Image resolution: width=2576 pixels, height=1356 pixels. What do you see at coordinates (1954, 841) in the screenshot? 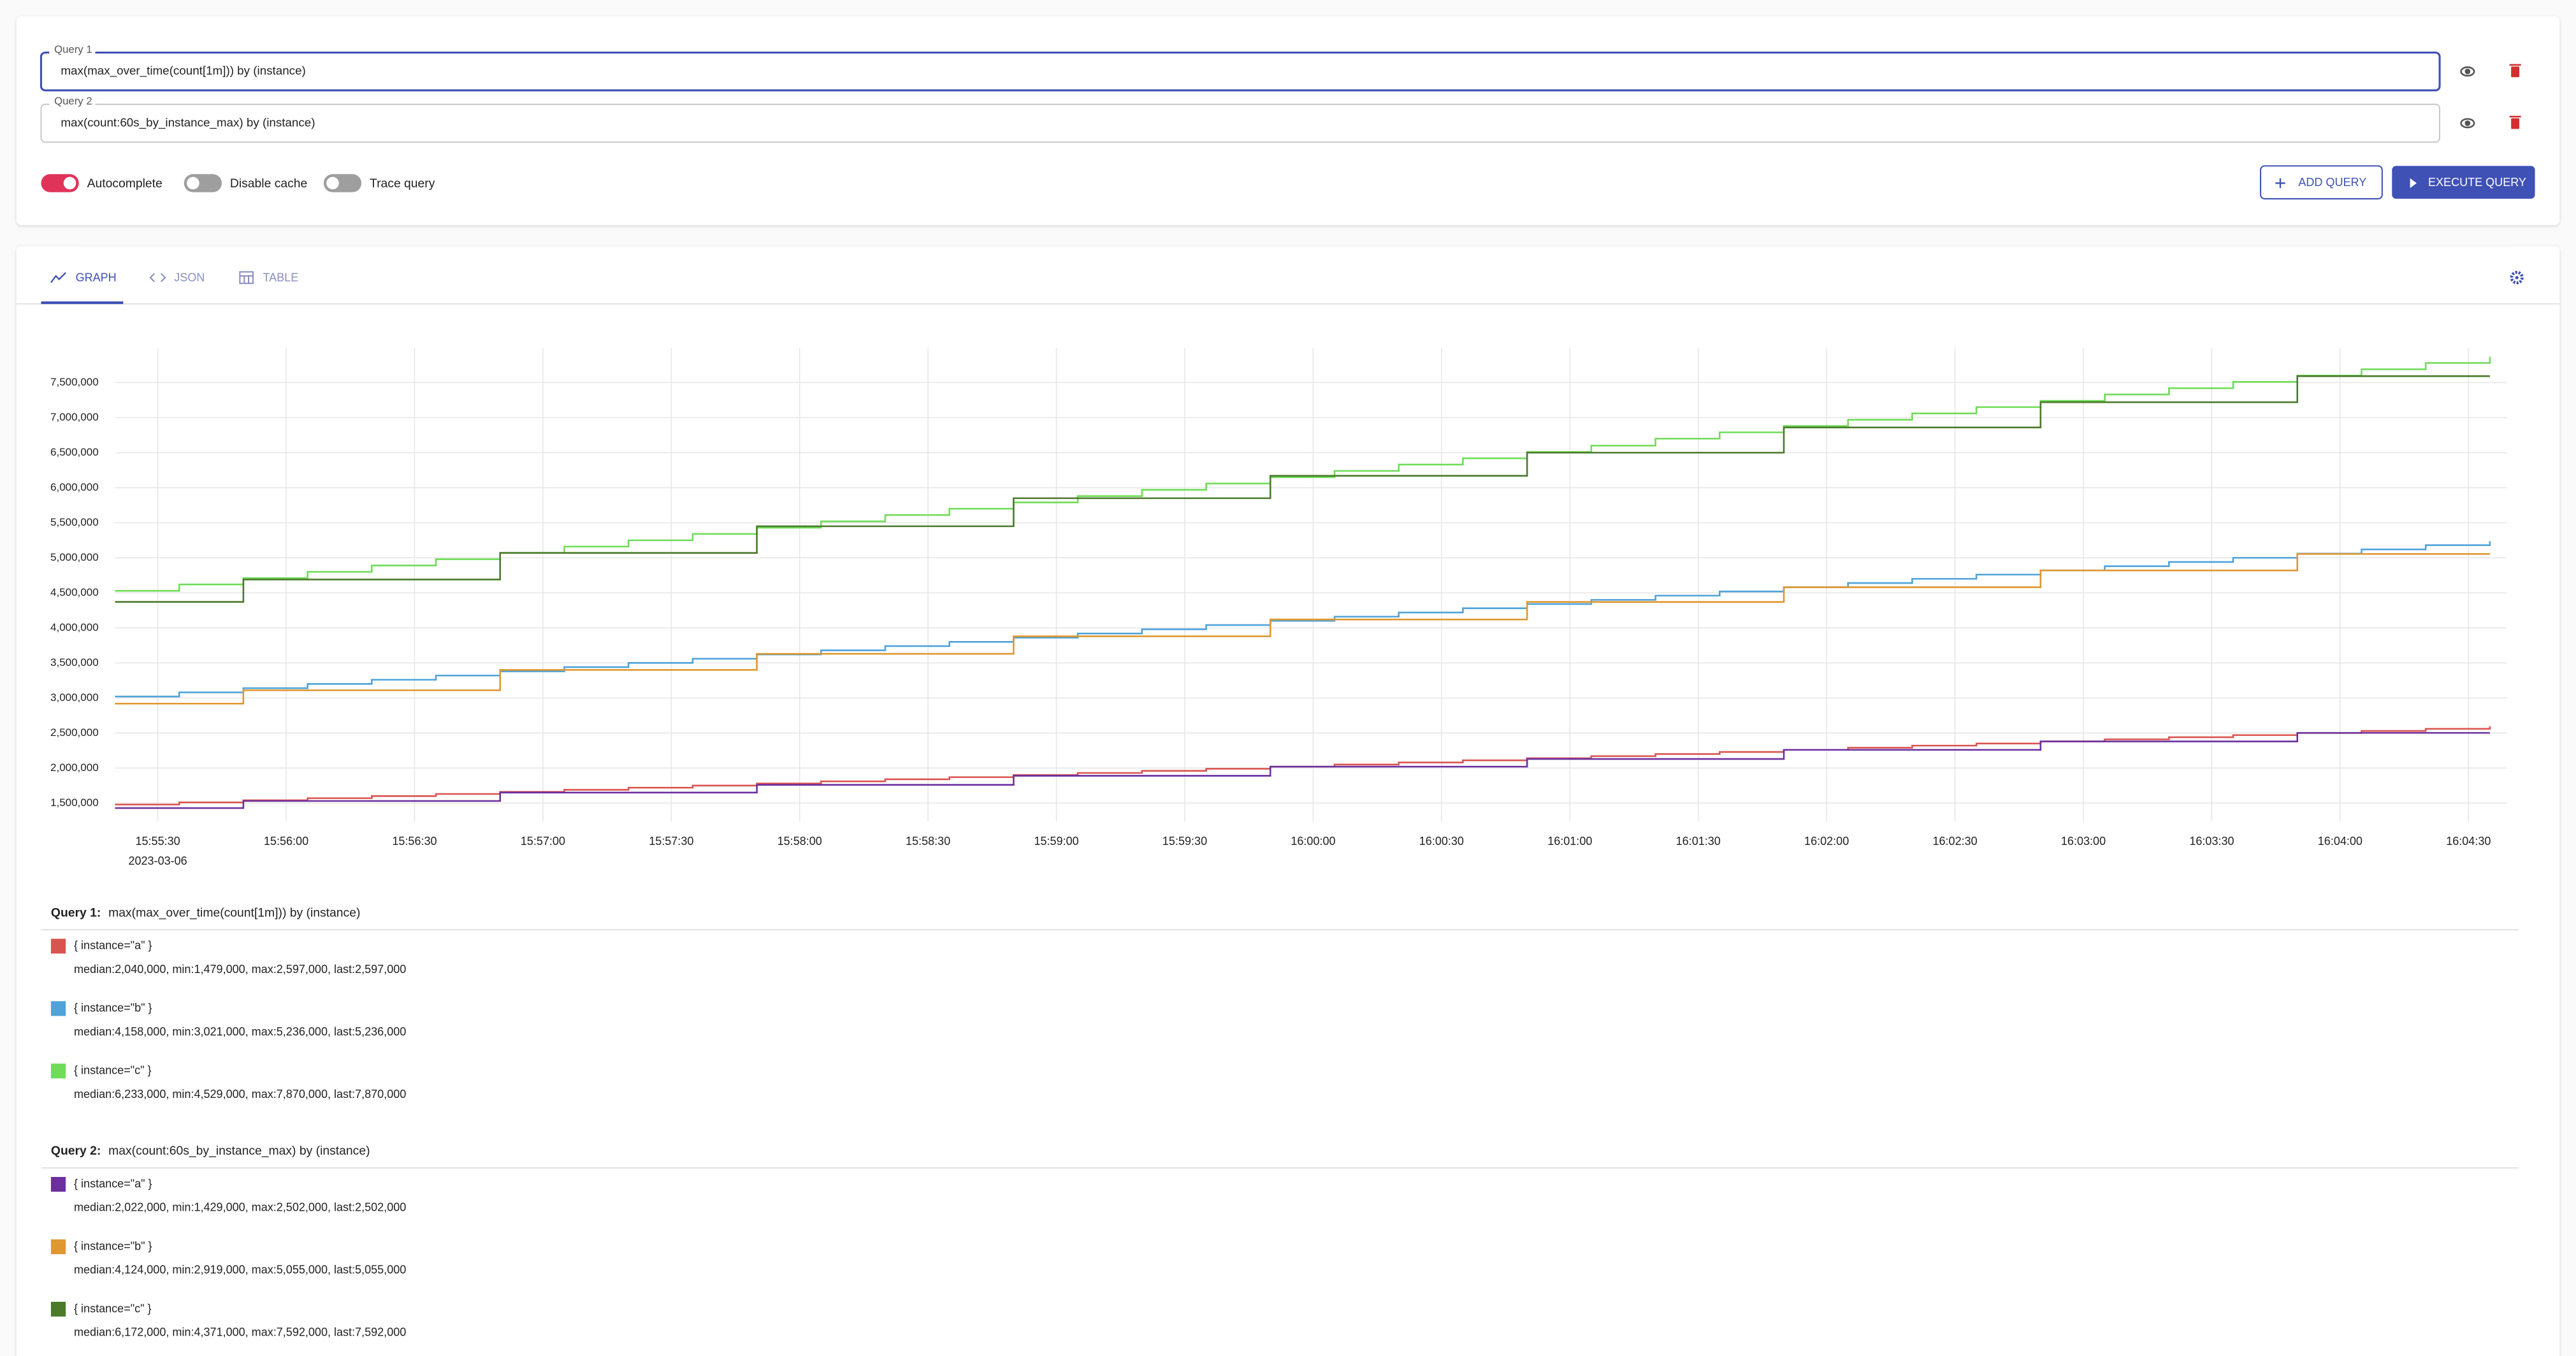
I see `x-tick-label: 16:02:30` at bounding box center [1954, 841].